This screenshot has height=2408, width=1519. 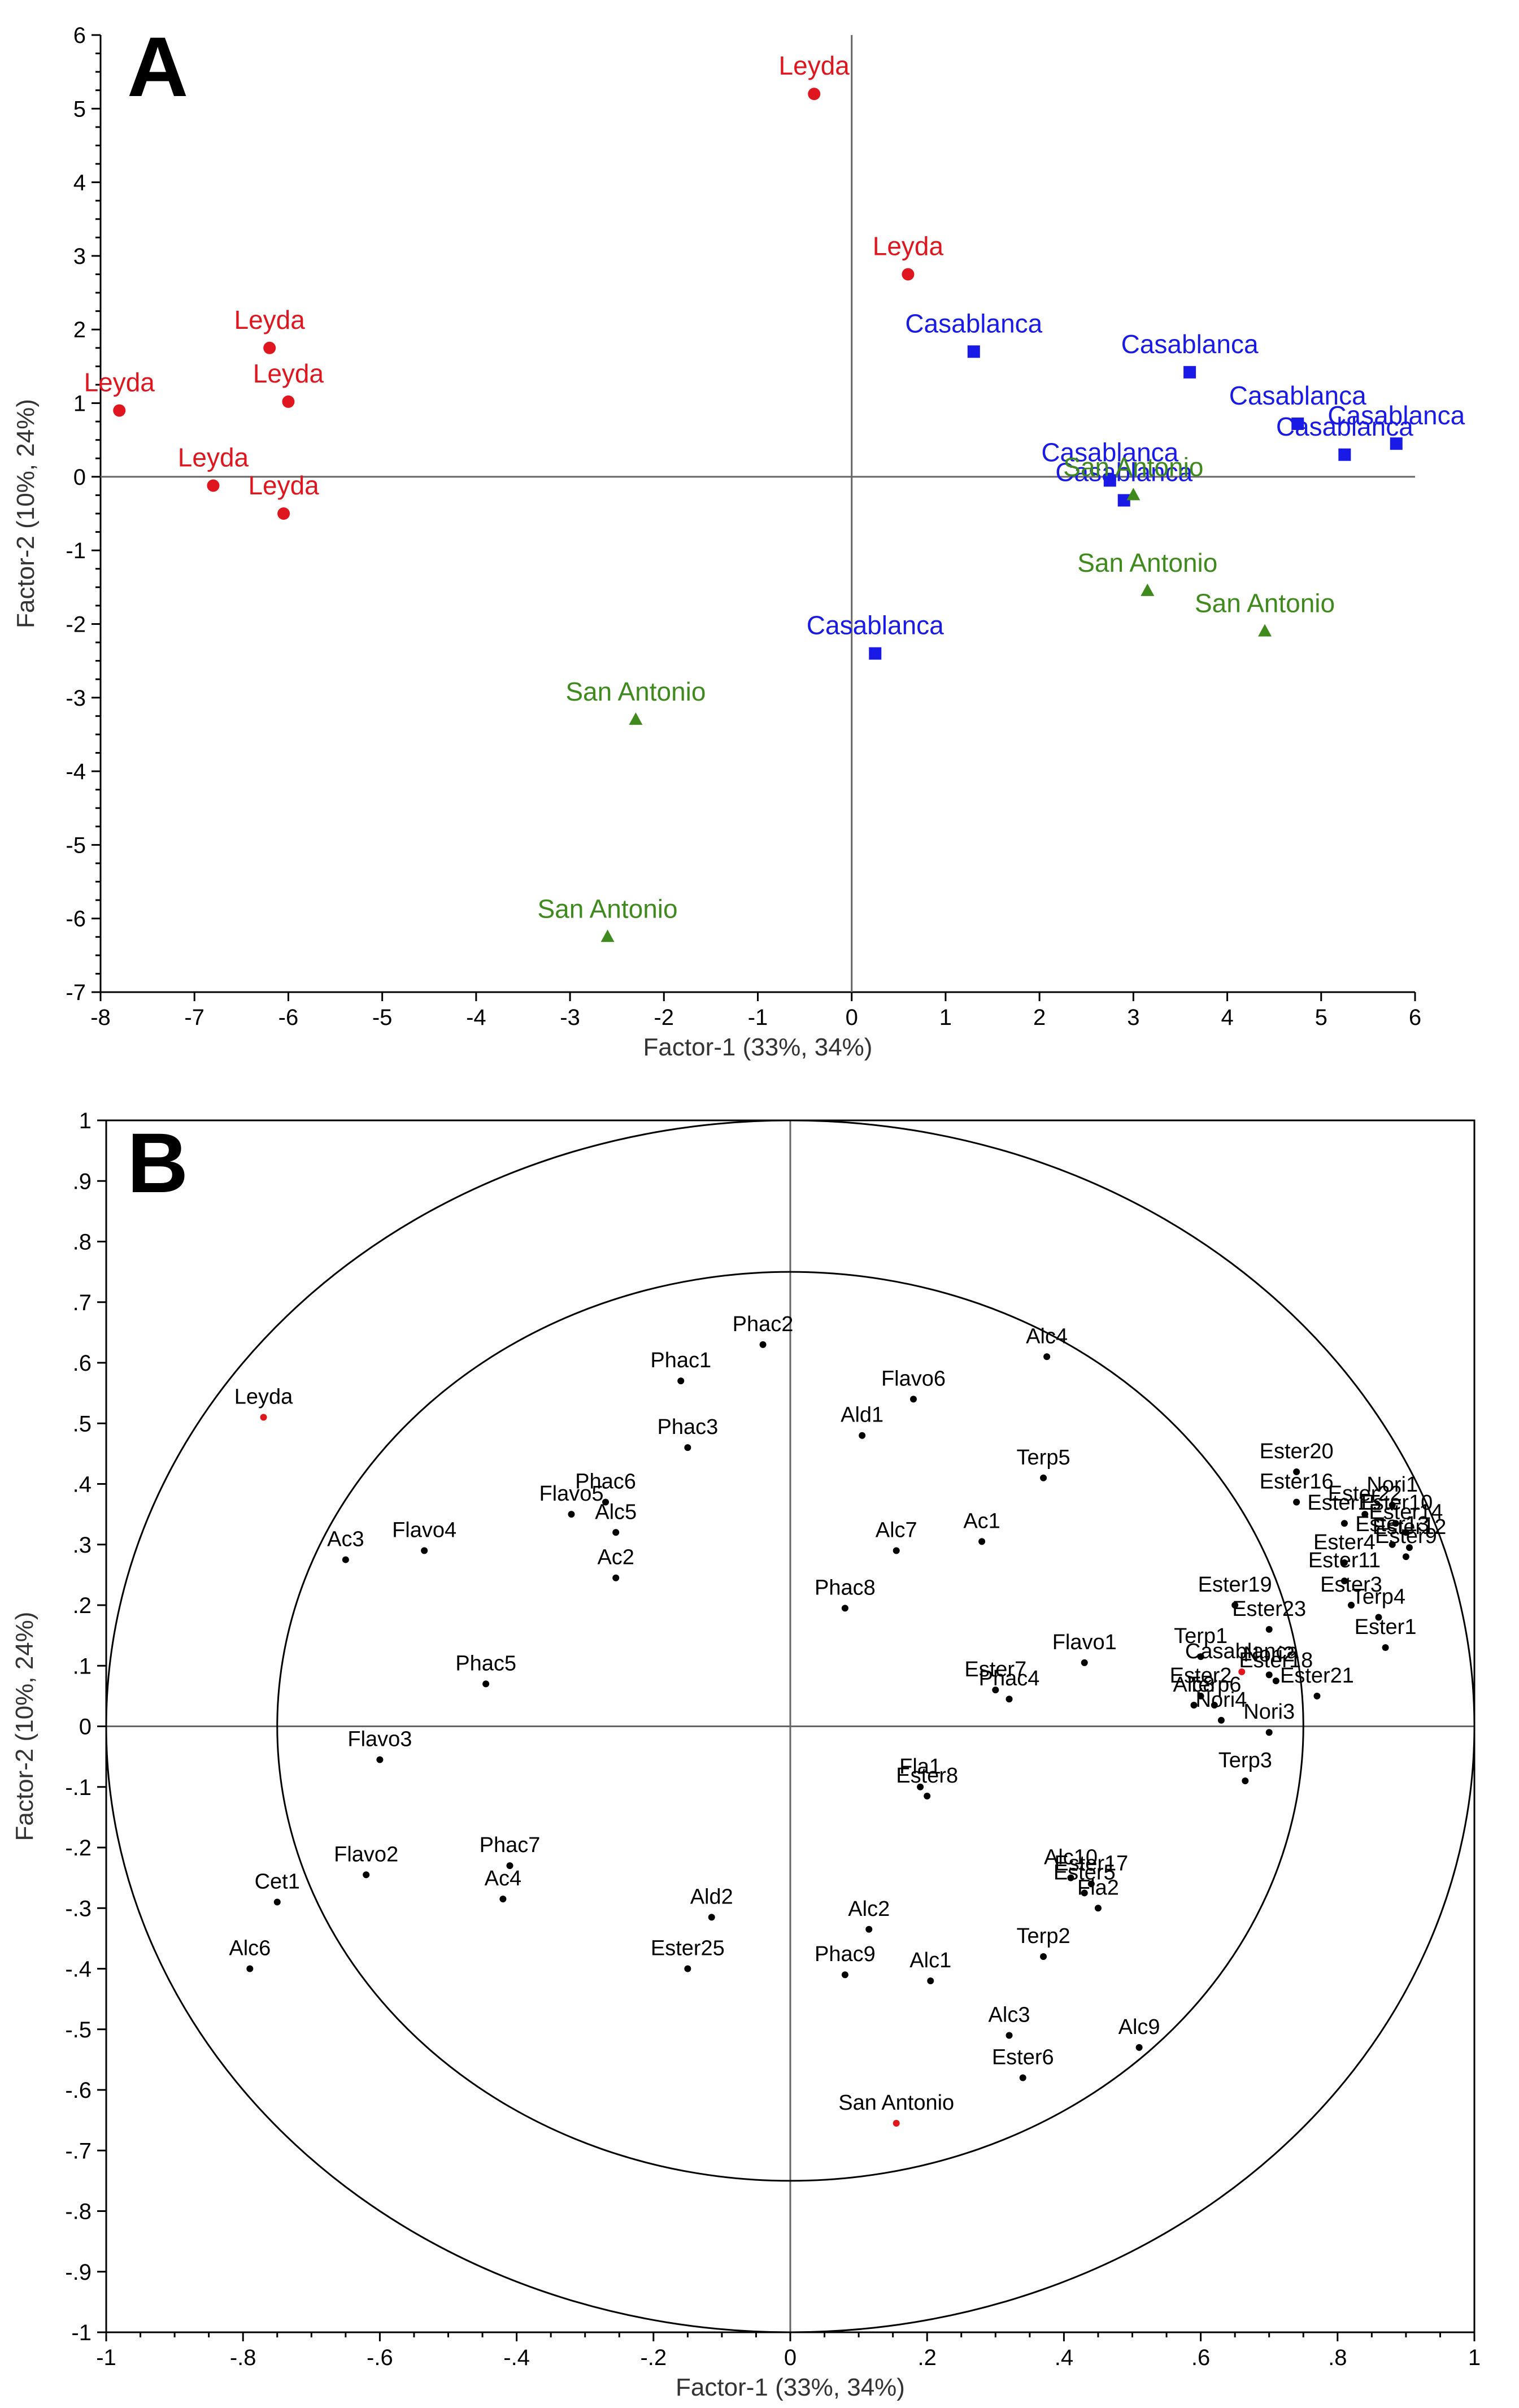 I want to click on x-tick-label-b: 0, so click(x=791, y=2357).